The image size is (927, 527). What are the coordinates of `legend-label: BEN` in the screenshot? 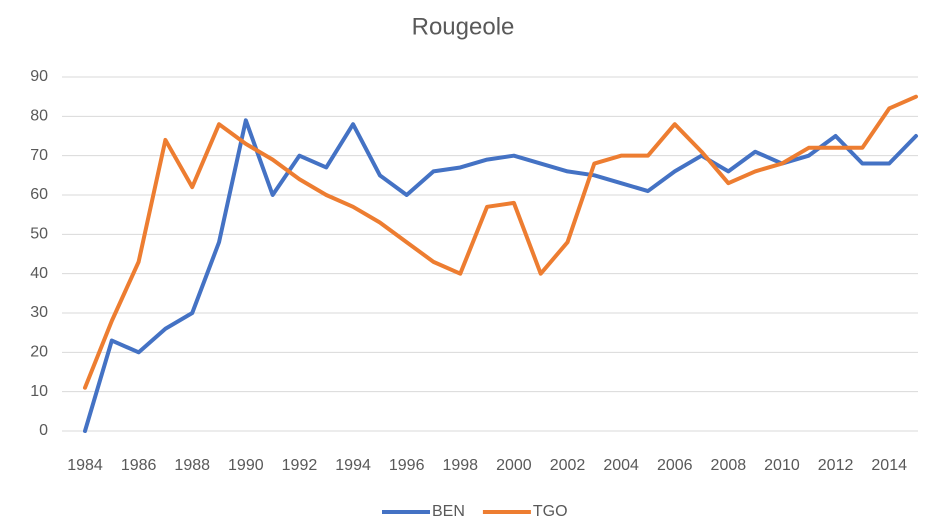 It's located at (448, 511).